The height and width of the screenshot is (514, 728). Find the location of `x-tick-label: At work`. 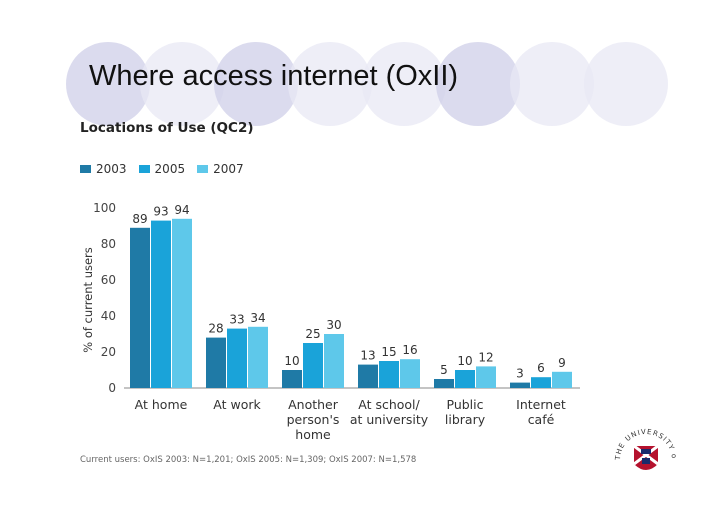

x-tick-label: At work is located at coordinates (237, 404).